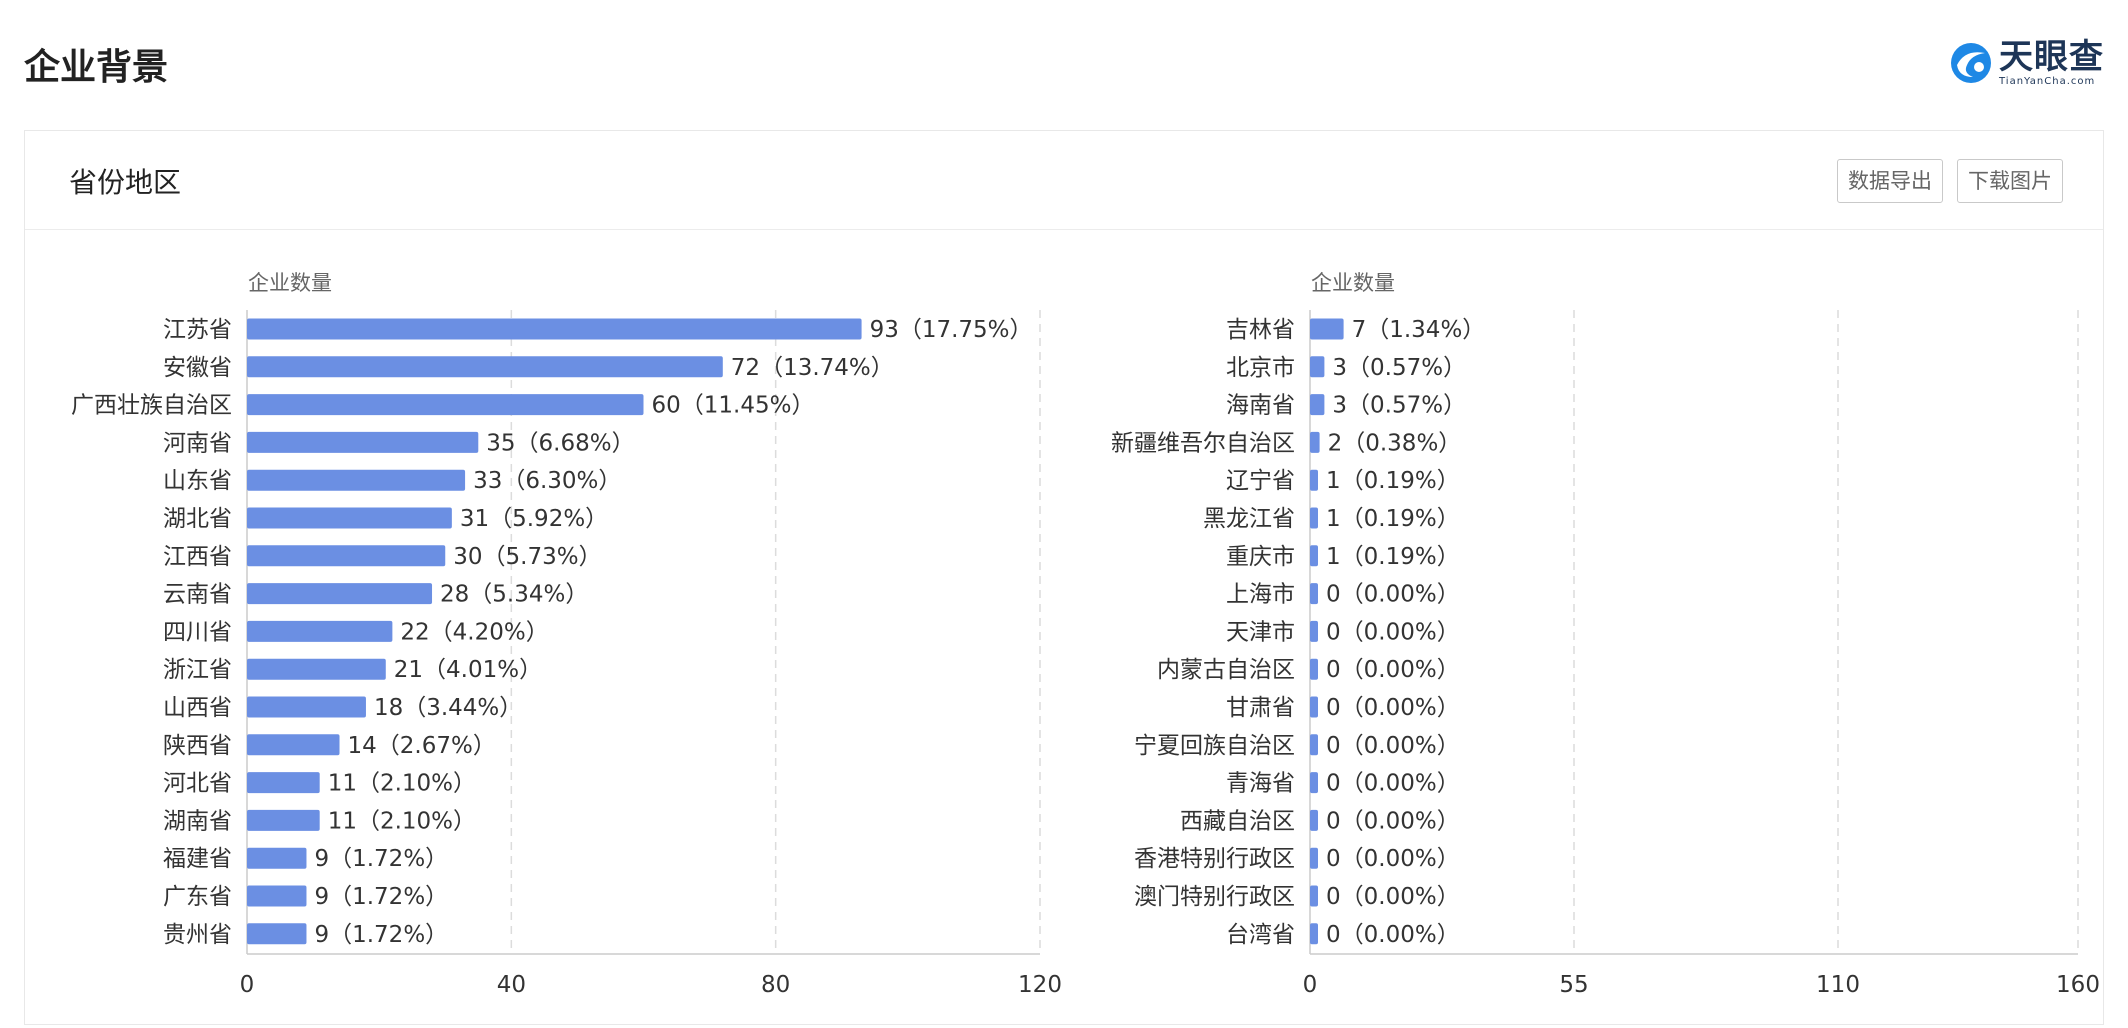 The width and height of the screenshot is (2128, 1028). I want to click on logo: 天眼查 TianYanCha.com, so click(2026, 63).